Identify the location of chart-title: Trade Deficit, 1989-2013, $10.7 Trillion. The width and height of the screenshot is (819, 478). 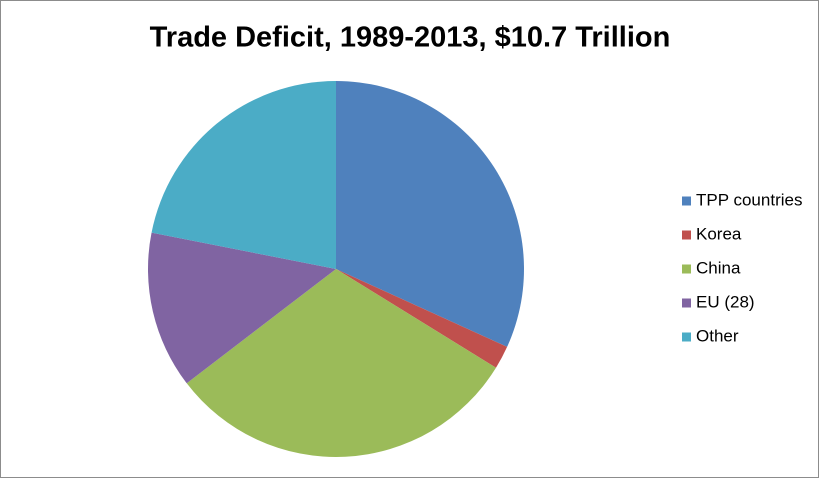
(410, 38).